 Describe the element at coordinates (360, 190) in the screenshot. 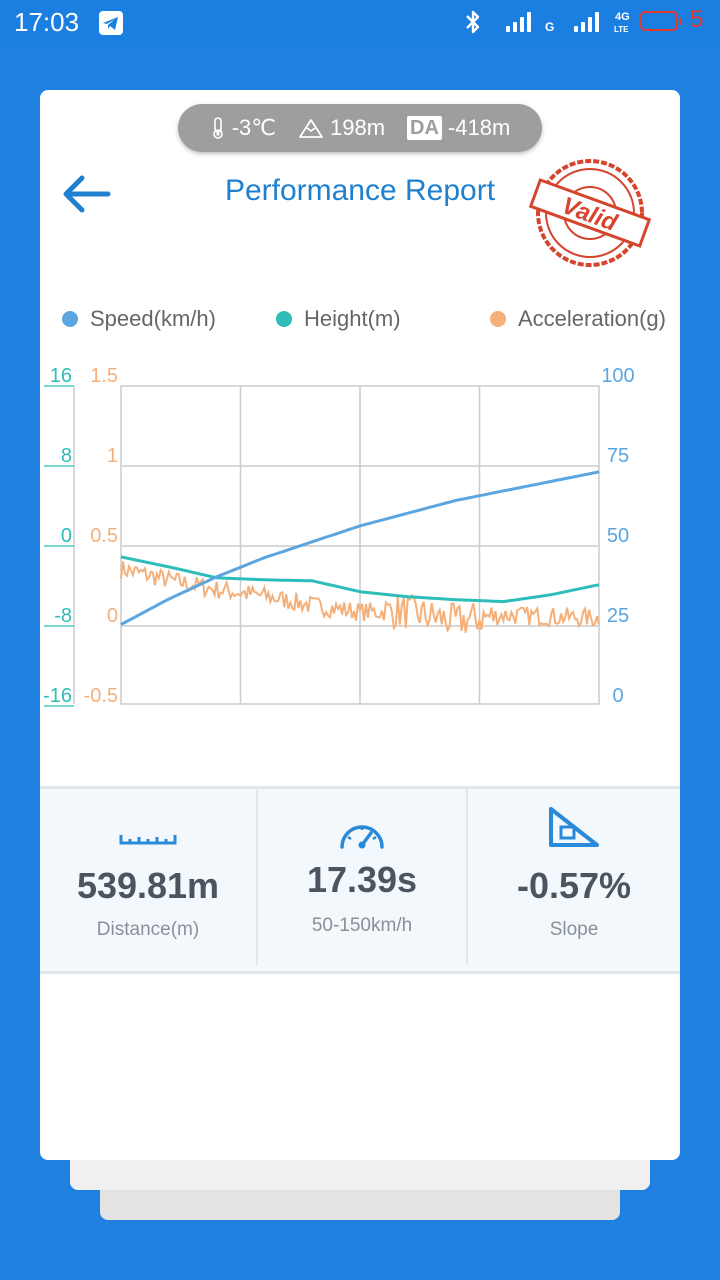

I see `page-title: Performance Report` at that location.